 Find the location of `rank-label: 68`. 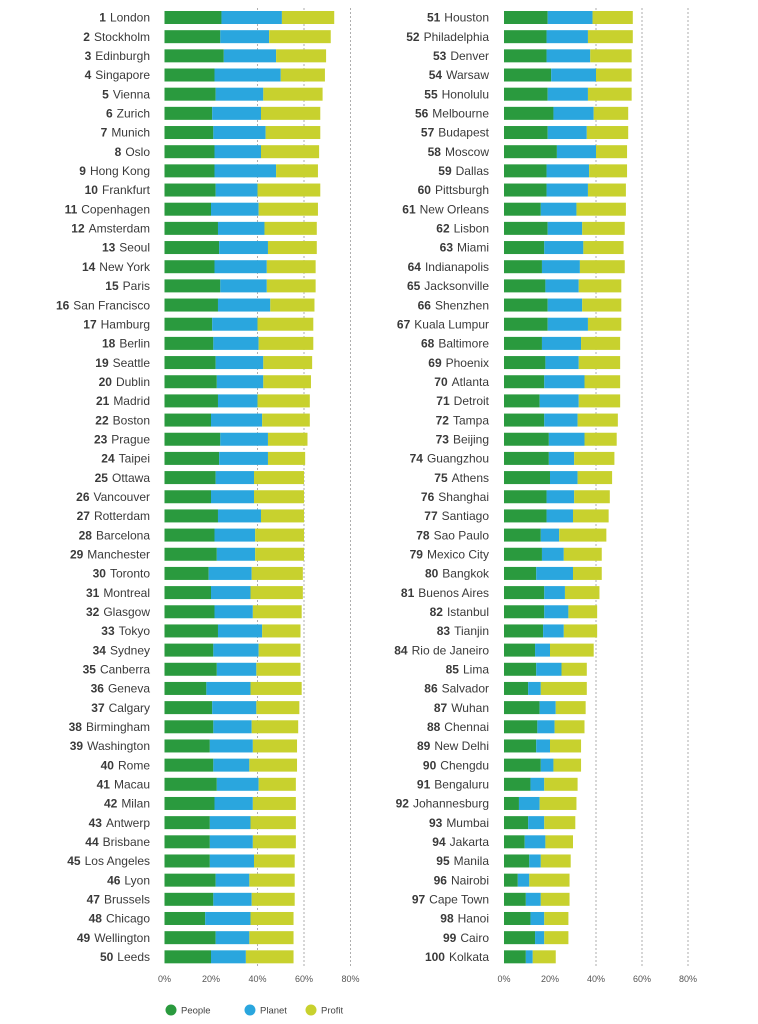

rank-label: 68 is located at coordinates (428, 344).